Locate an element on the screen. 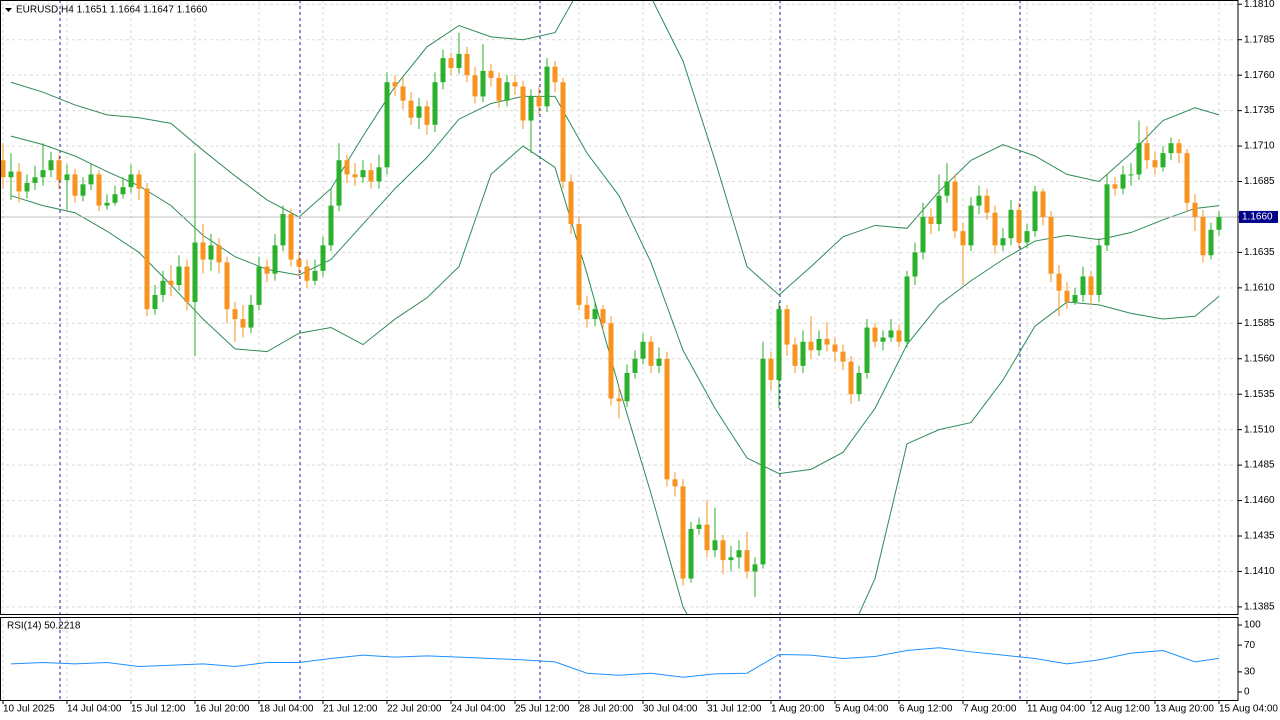  y-tick-label: 1.1710 is located at coordinates (1259, 146).